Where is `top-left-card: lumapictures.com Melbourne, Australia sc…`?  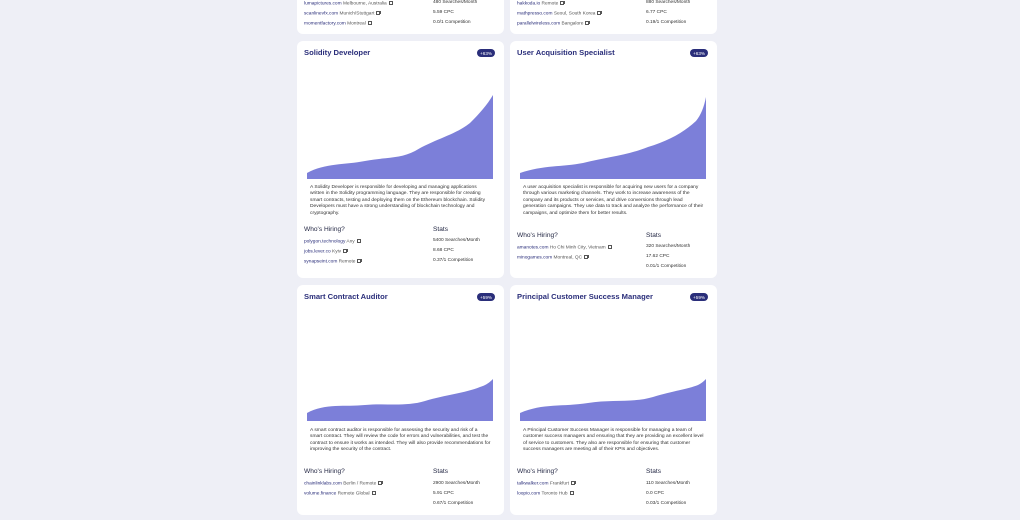 top-left-card: lumapictures.com Melbourne, Australia sc… is located at coordinates (400, 17).